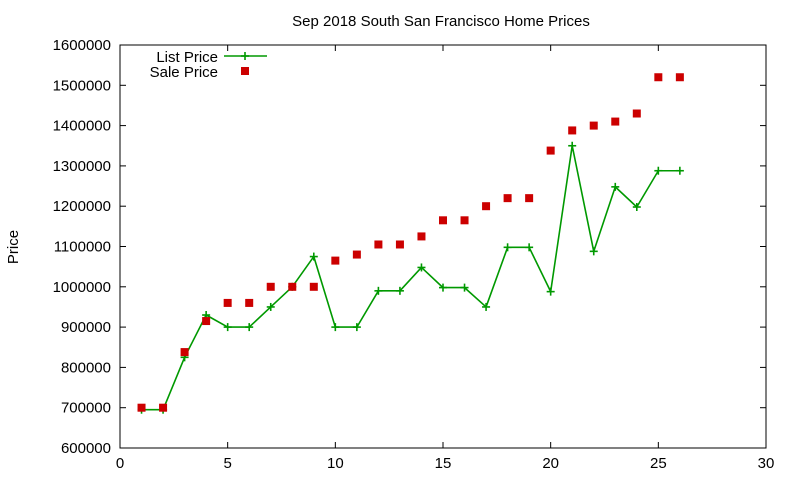 This screenshot has height=480, width=800. What do you see at coordinates (335, 463) in the screenshot?
I see `x-tick-label: 10` at bounding box center [335, 463].